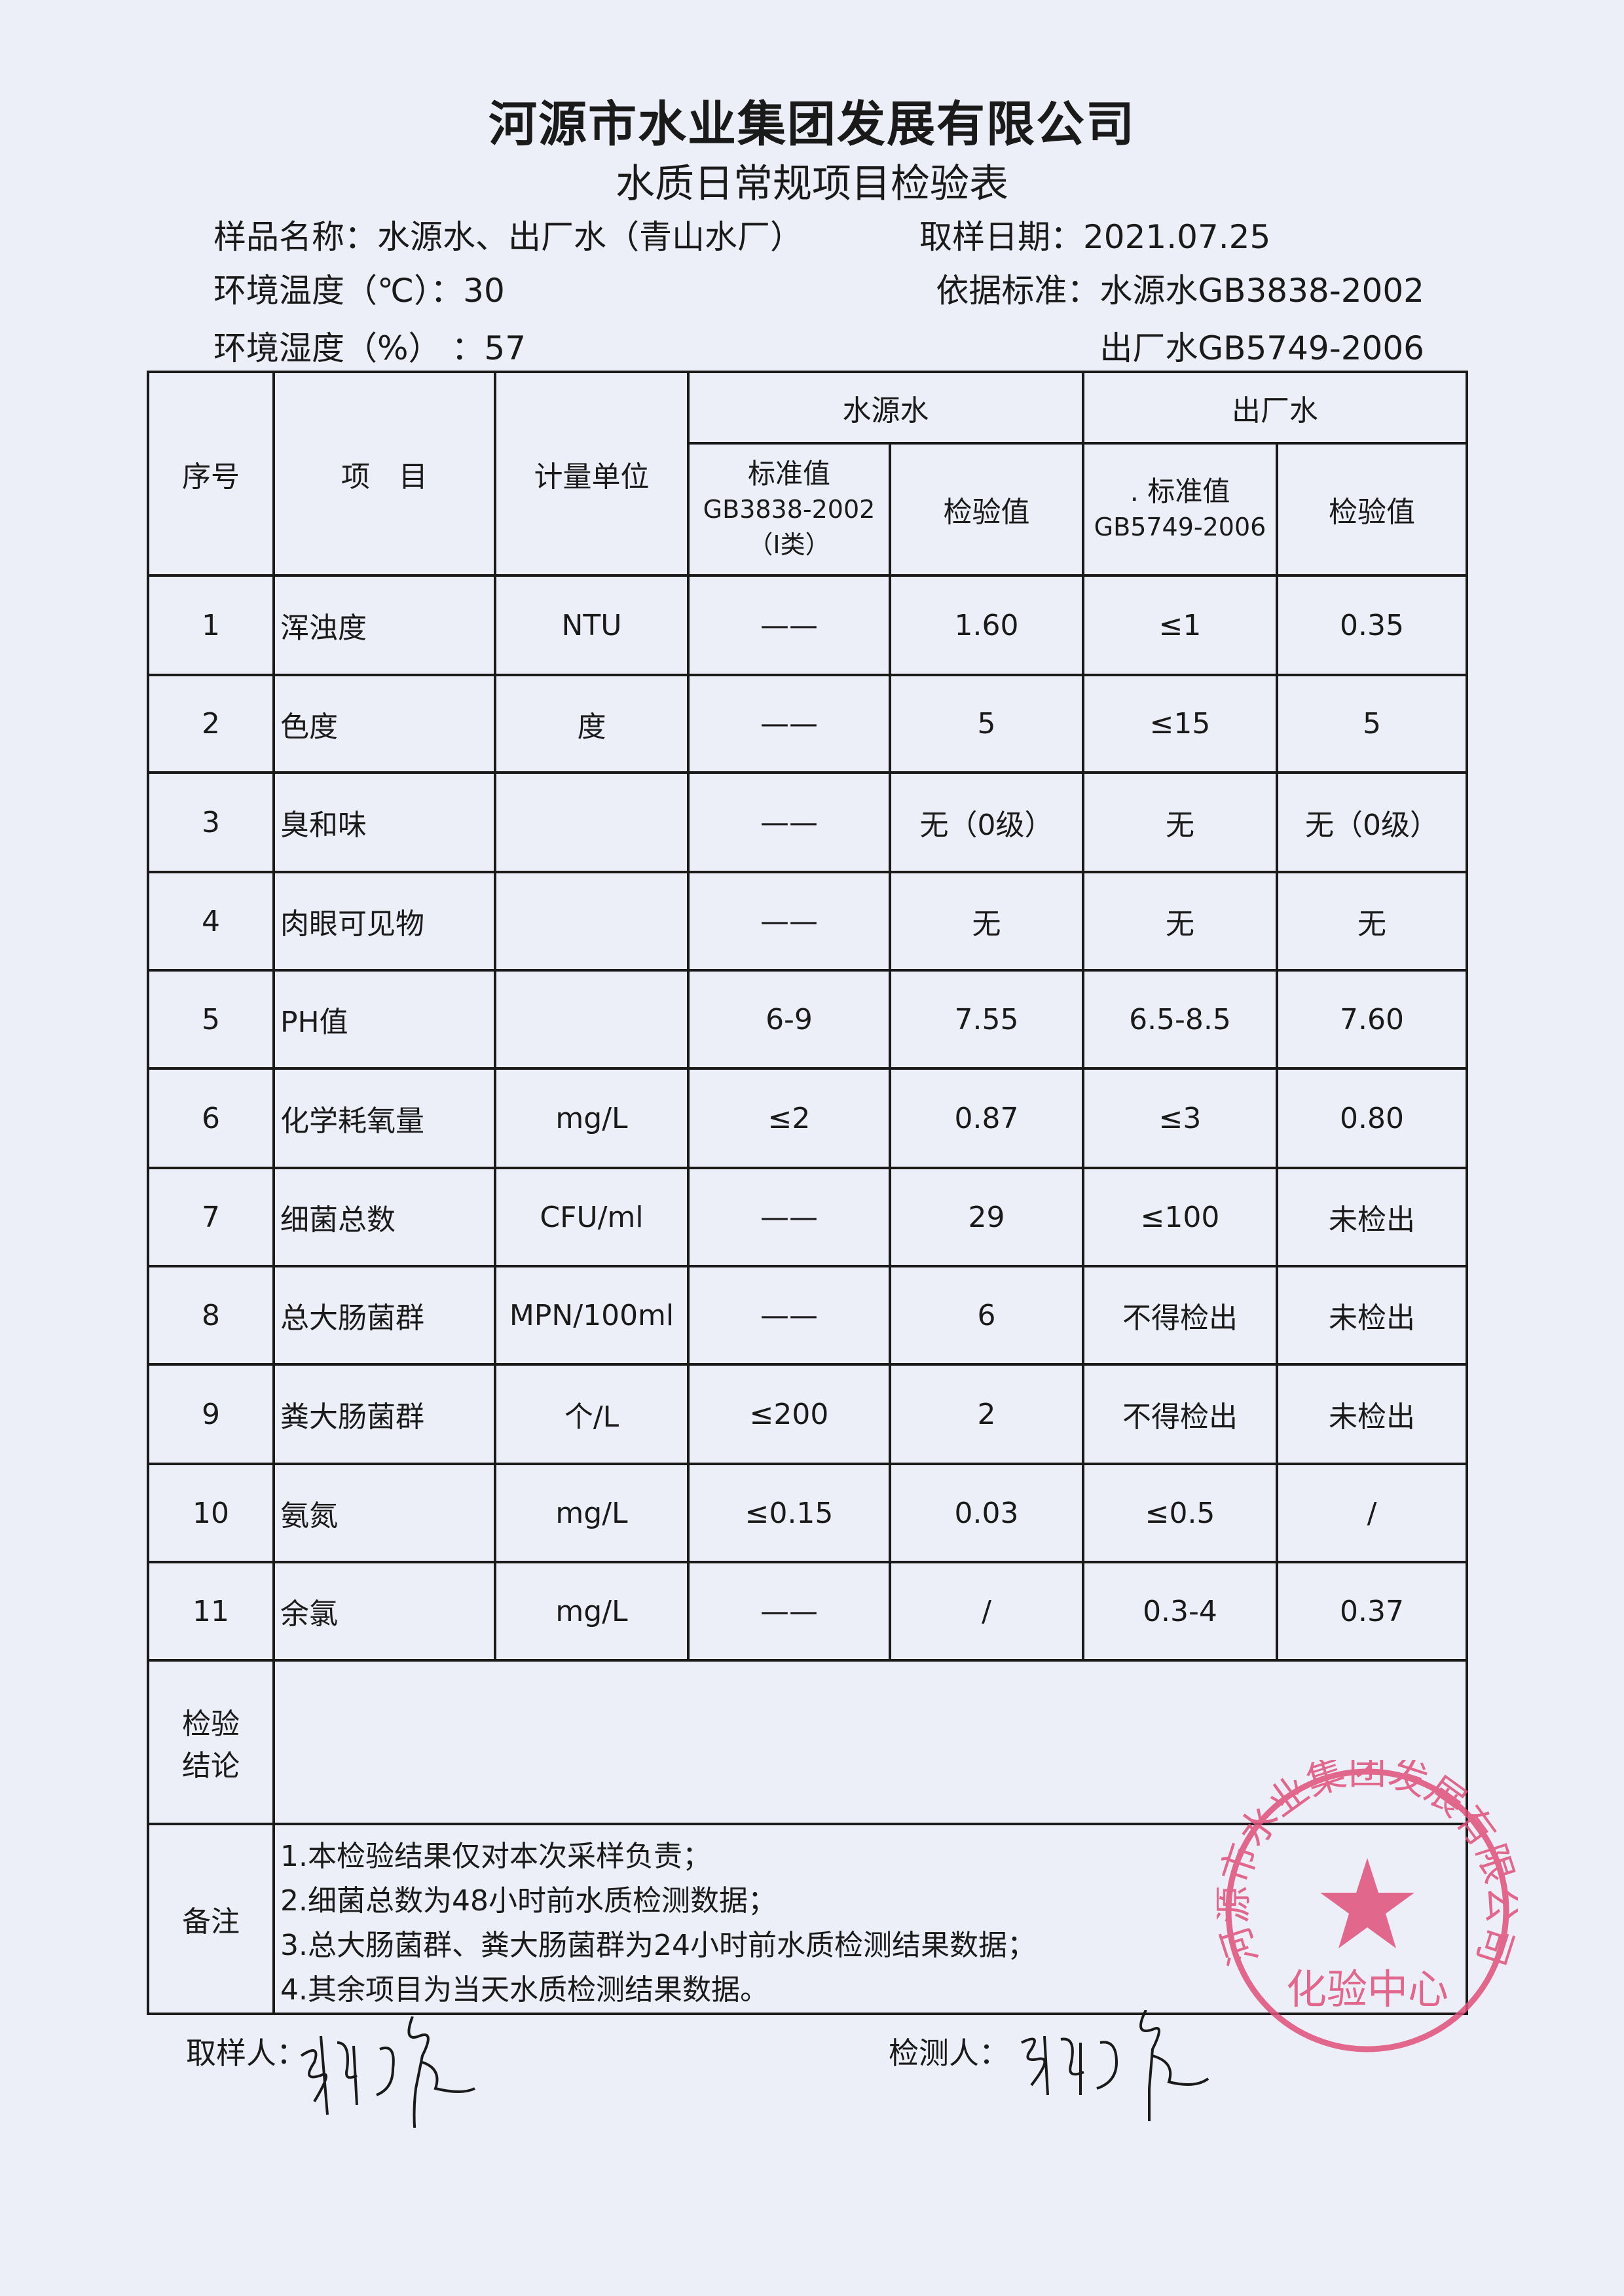 The image size is (1624, 2296). Describe the element at coordinates (524, 1990) in the screenshot. I see `note-line: 4.其余项目为当天水质检测结果数据。` at that location.